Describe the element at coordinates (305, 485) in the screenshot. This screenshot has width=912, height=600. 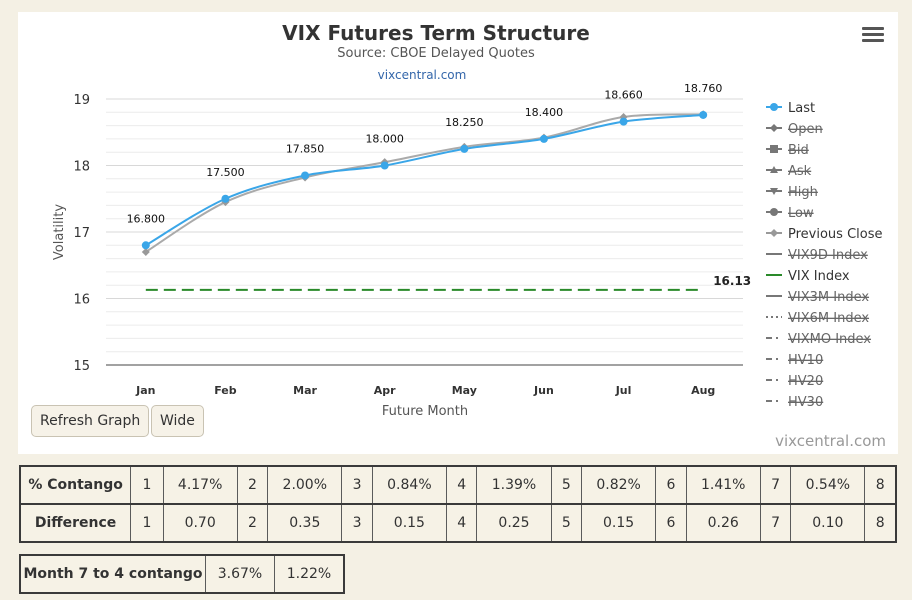
I see `value-cell: 2.00%` at that location.